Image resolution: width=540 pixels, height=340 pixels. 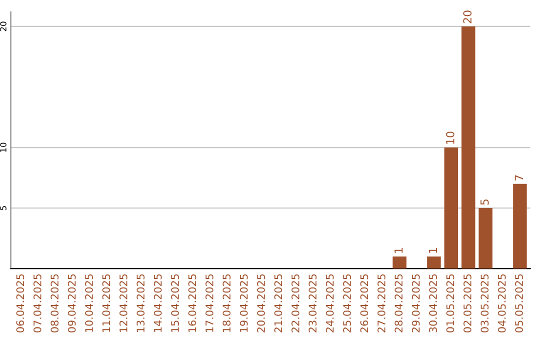 I want to click on x-tick-label: 16.04.2025, so click(x=192, y=303).